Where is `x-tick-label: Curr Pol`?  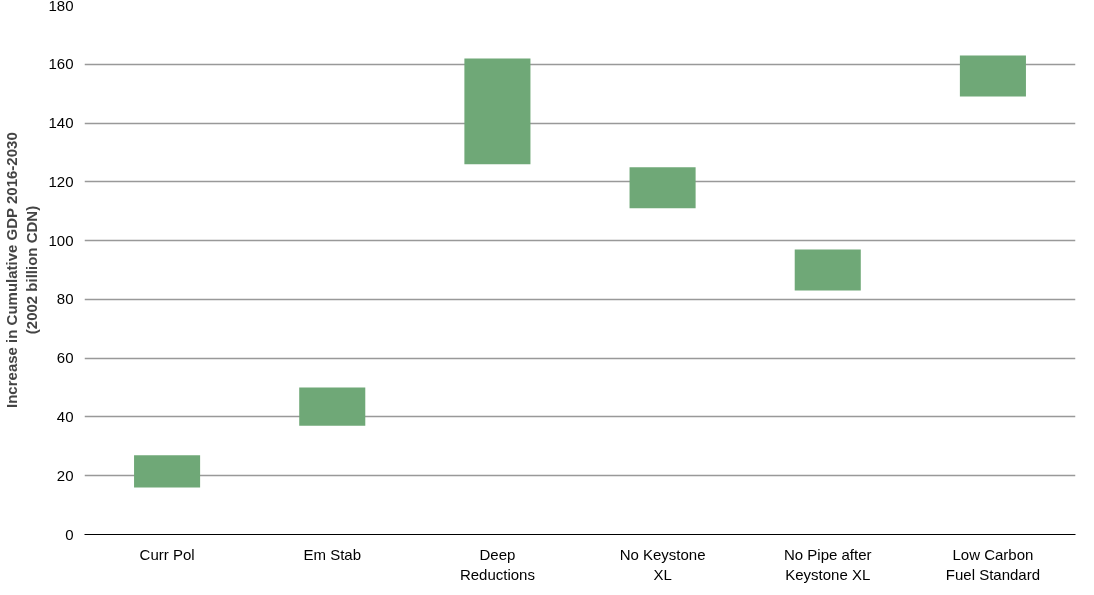
x-tick-label: Curr Pol is located at coordinates (167, 554).